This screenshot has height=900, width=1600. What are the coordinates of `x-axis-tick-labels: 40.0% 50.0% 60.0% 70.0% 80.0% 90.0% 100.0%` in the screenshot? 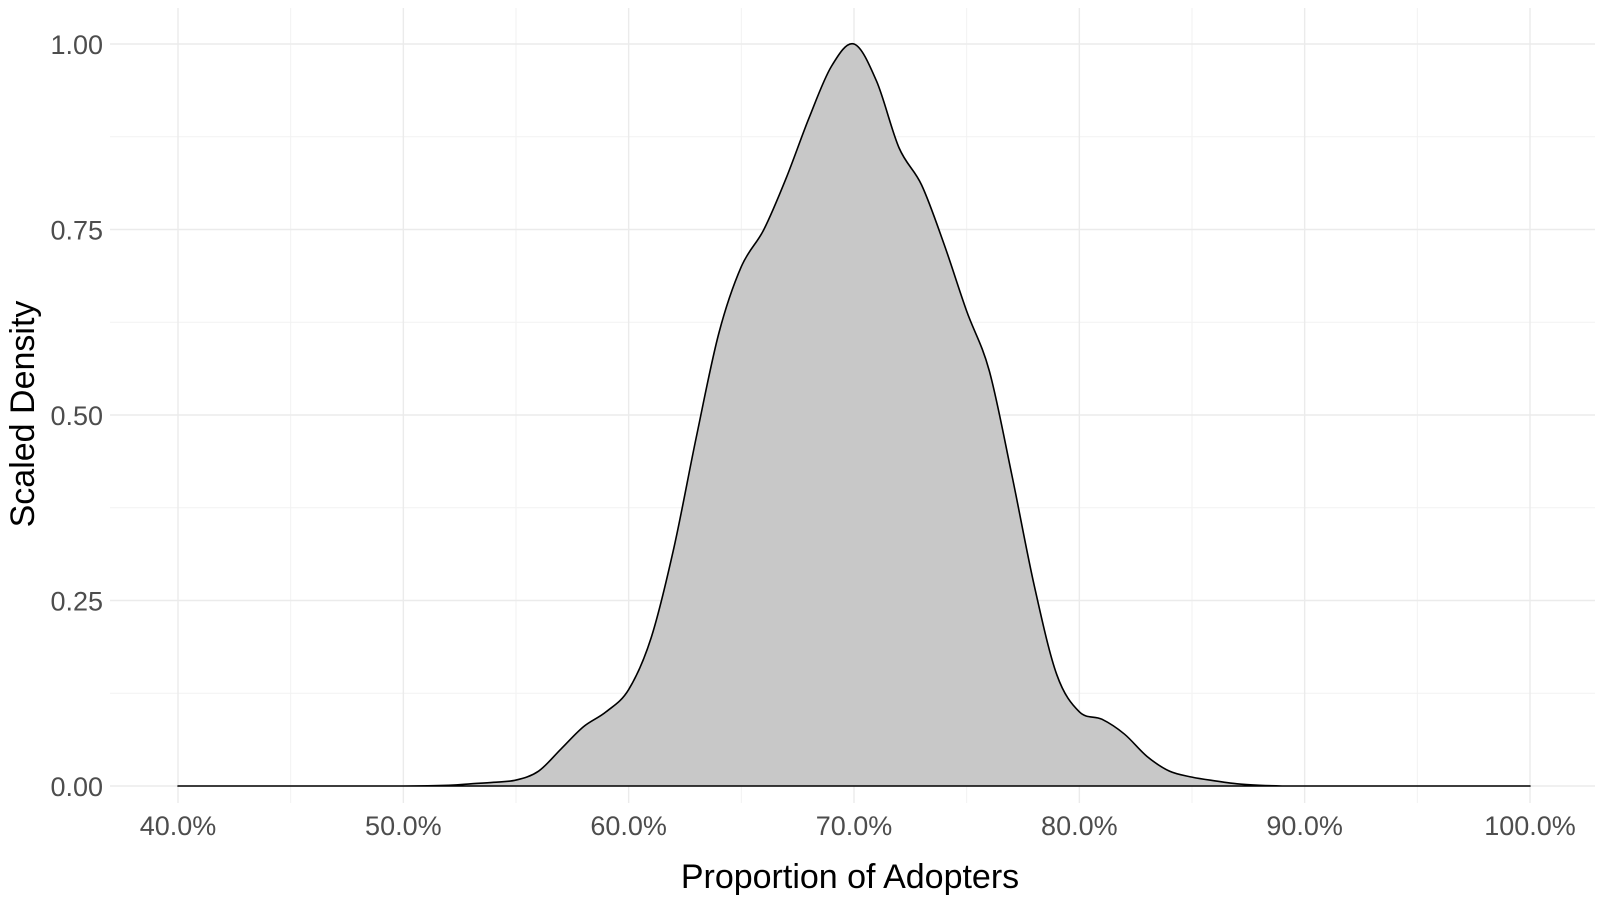 It's located at (858, 826).